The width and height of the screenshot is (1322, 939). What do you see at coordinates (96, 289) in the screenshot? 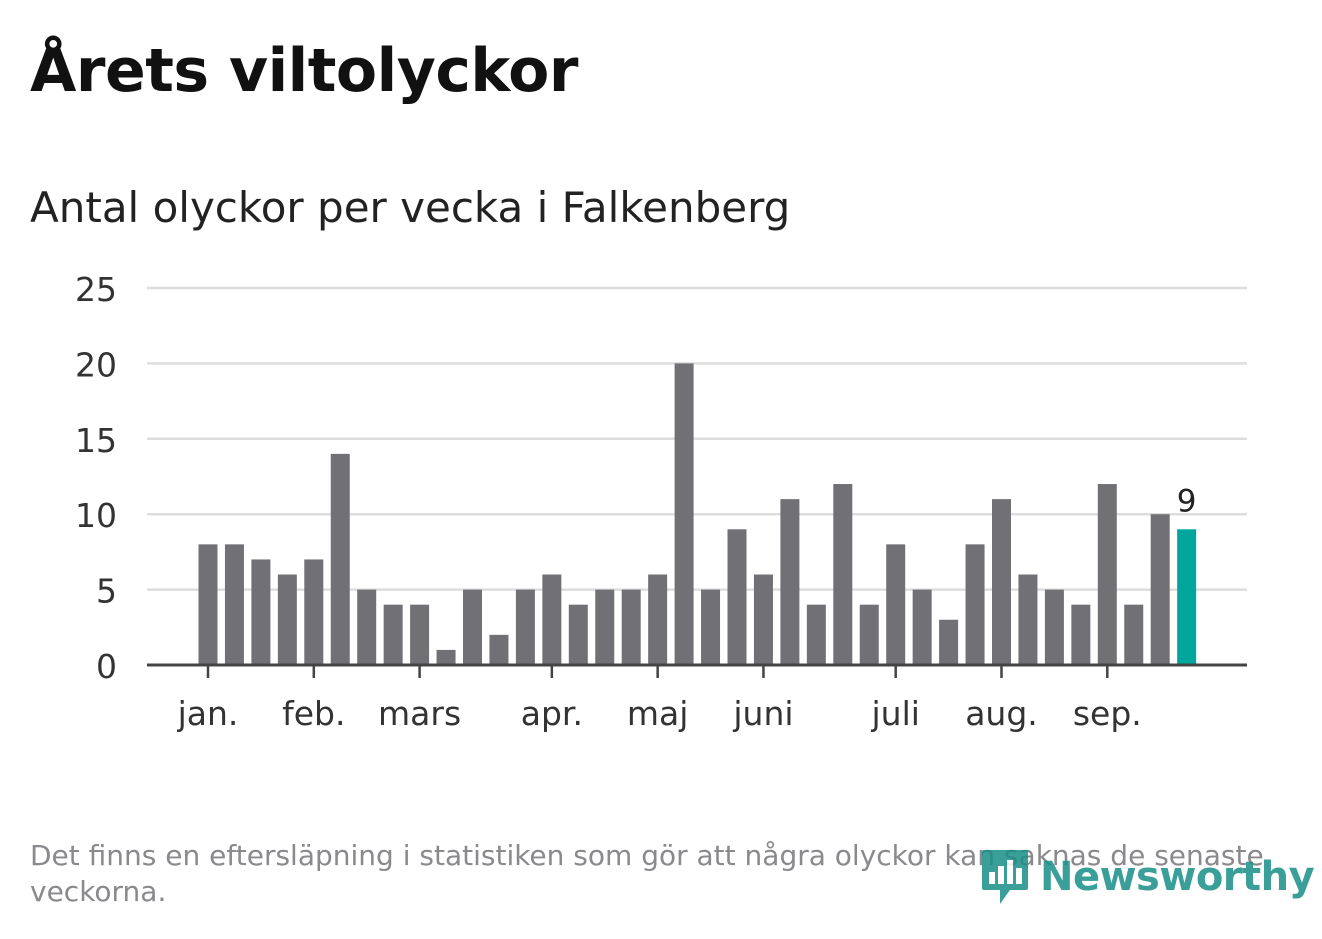
I see `y-tick-label: 25` at bounding box center [96, 289].